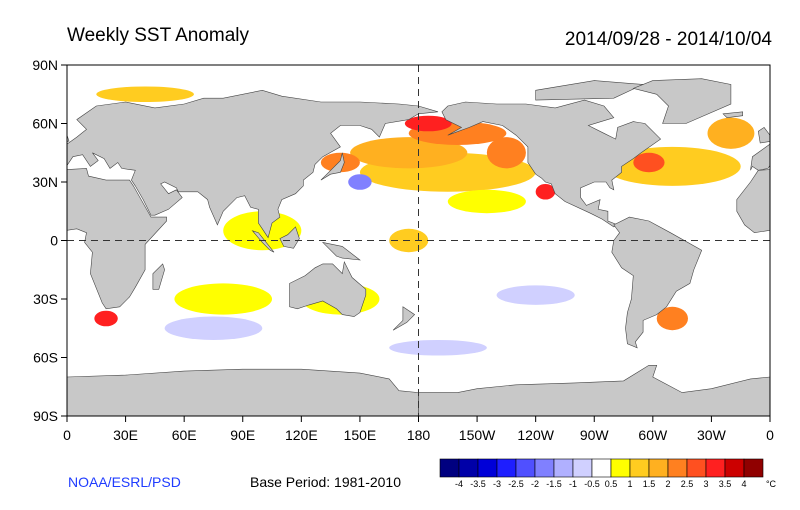 This screenshot has width=800, height=510. I want to click on y-tick-label: 60S, so click(45, 358).